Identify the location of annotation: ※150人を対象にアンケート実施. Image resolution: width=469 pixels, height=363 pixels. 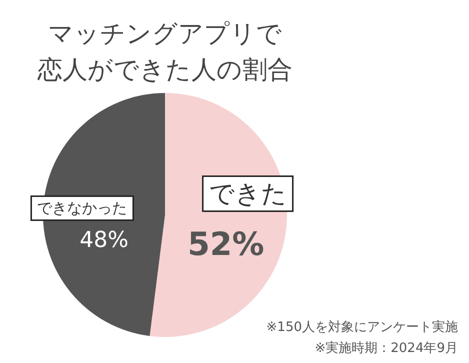
(362, 327).